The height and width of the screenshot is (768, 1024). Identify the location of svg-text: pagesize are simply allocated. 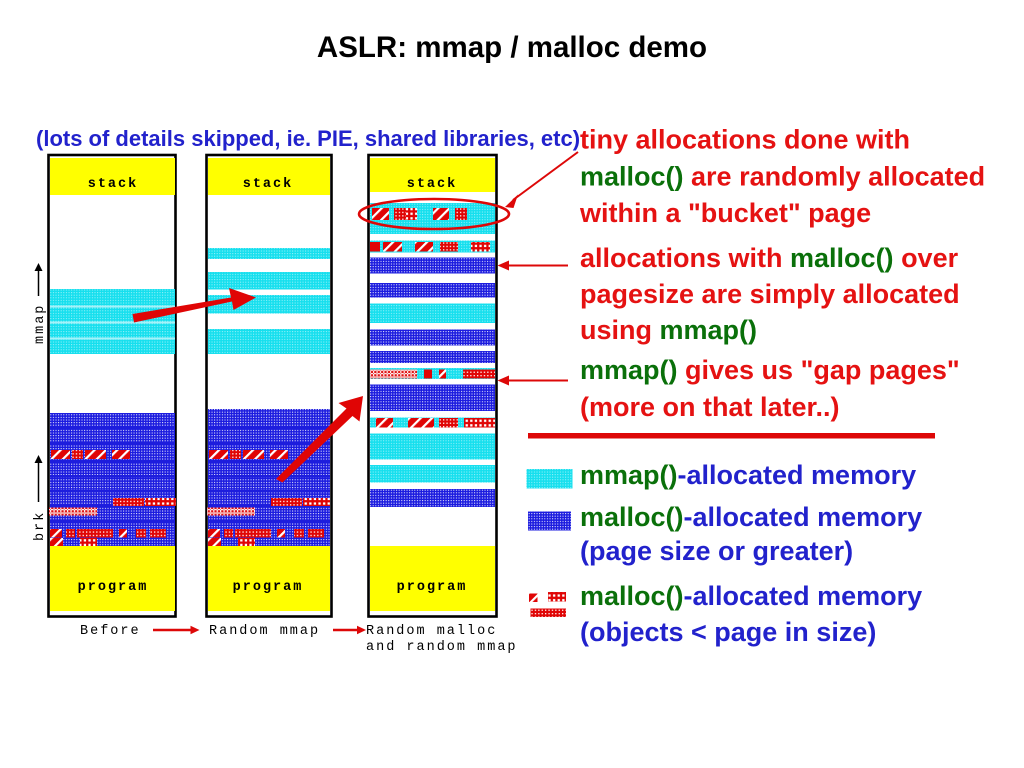
(770, 294).